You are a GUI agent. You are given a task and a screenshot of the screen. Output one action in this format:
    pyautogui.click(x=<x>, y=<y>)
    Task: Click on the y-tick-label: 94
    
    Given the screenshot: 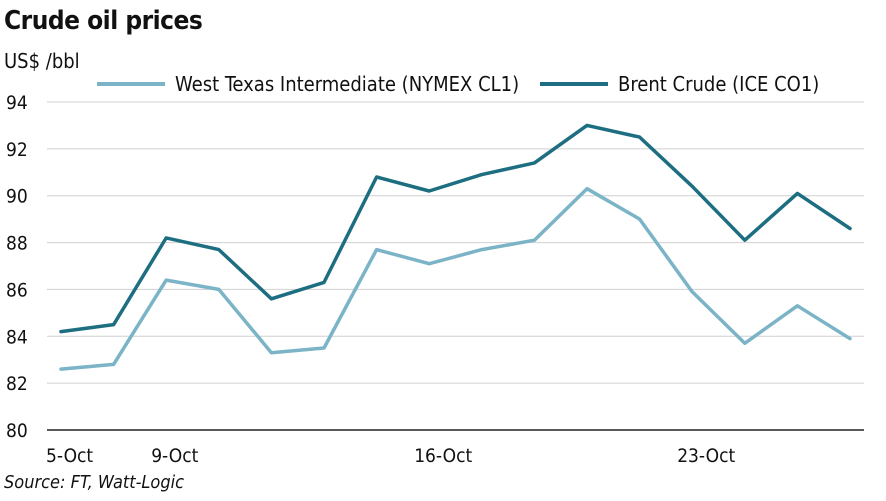 What is the action you would take?
    pyautogui.click(x=17, y=103)
    